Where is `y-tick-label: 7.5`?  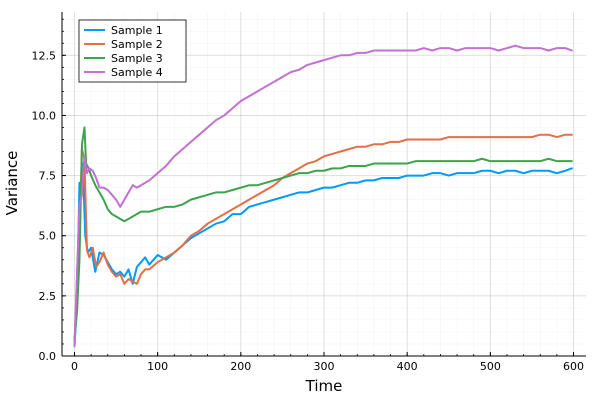
y-tick-label: 7.5 is located at coordinates (48, 176).